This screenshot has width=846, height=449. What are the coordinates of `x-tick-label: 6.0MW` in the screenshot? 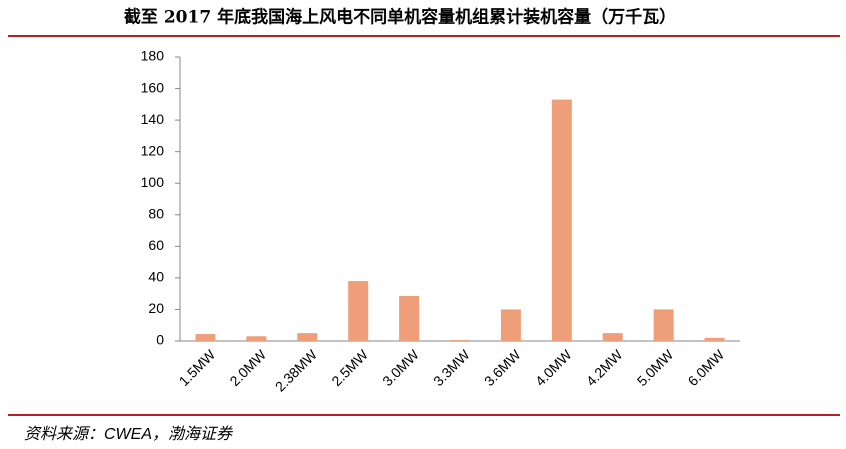 It's located at (706, 367).